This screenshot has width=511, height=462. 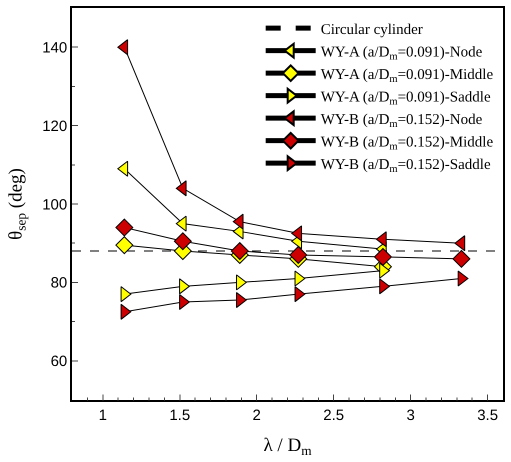 I want to click on x-tick-label: 3, so click(x=410, y=415).